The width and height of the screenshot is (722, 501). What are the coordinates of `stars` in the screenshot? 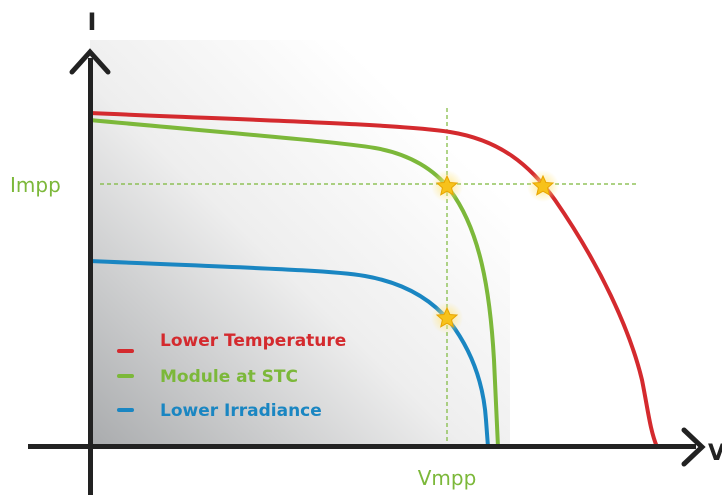 It's located at (495, 252).